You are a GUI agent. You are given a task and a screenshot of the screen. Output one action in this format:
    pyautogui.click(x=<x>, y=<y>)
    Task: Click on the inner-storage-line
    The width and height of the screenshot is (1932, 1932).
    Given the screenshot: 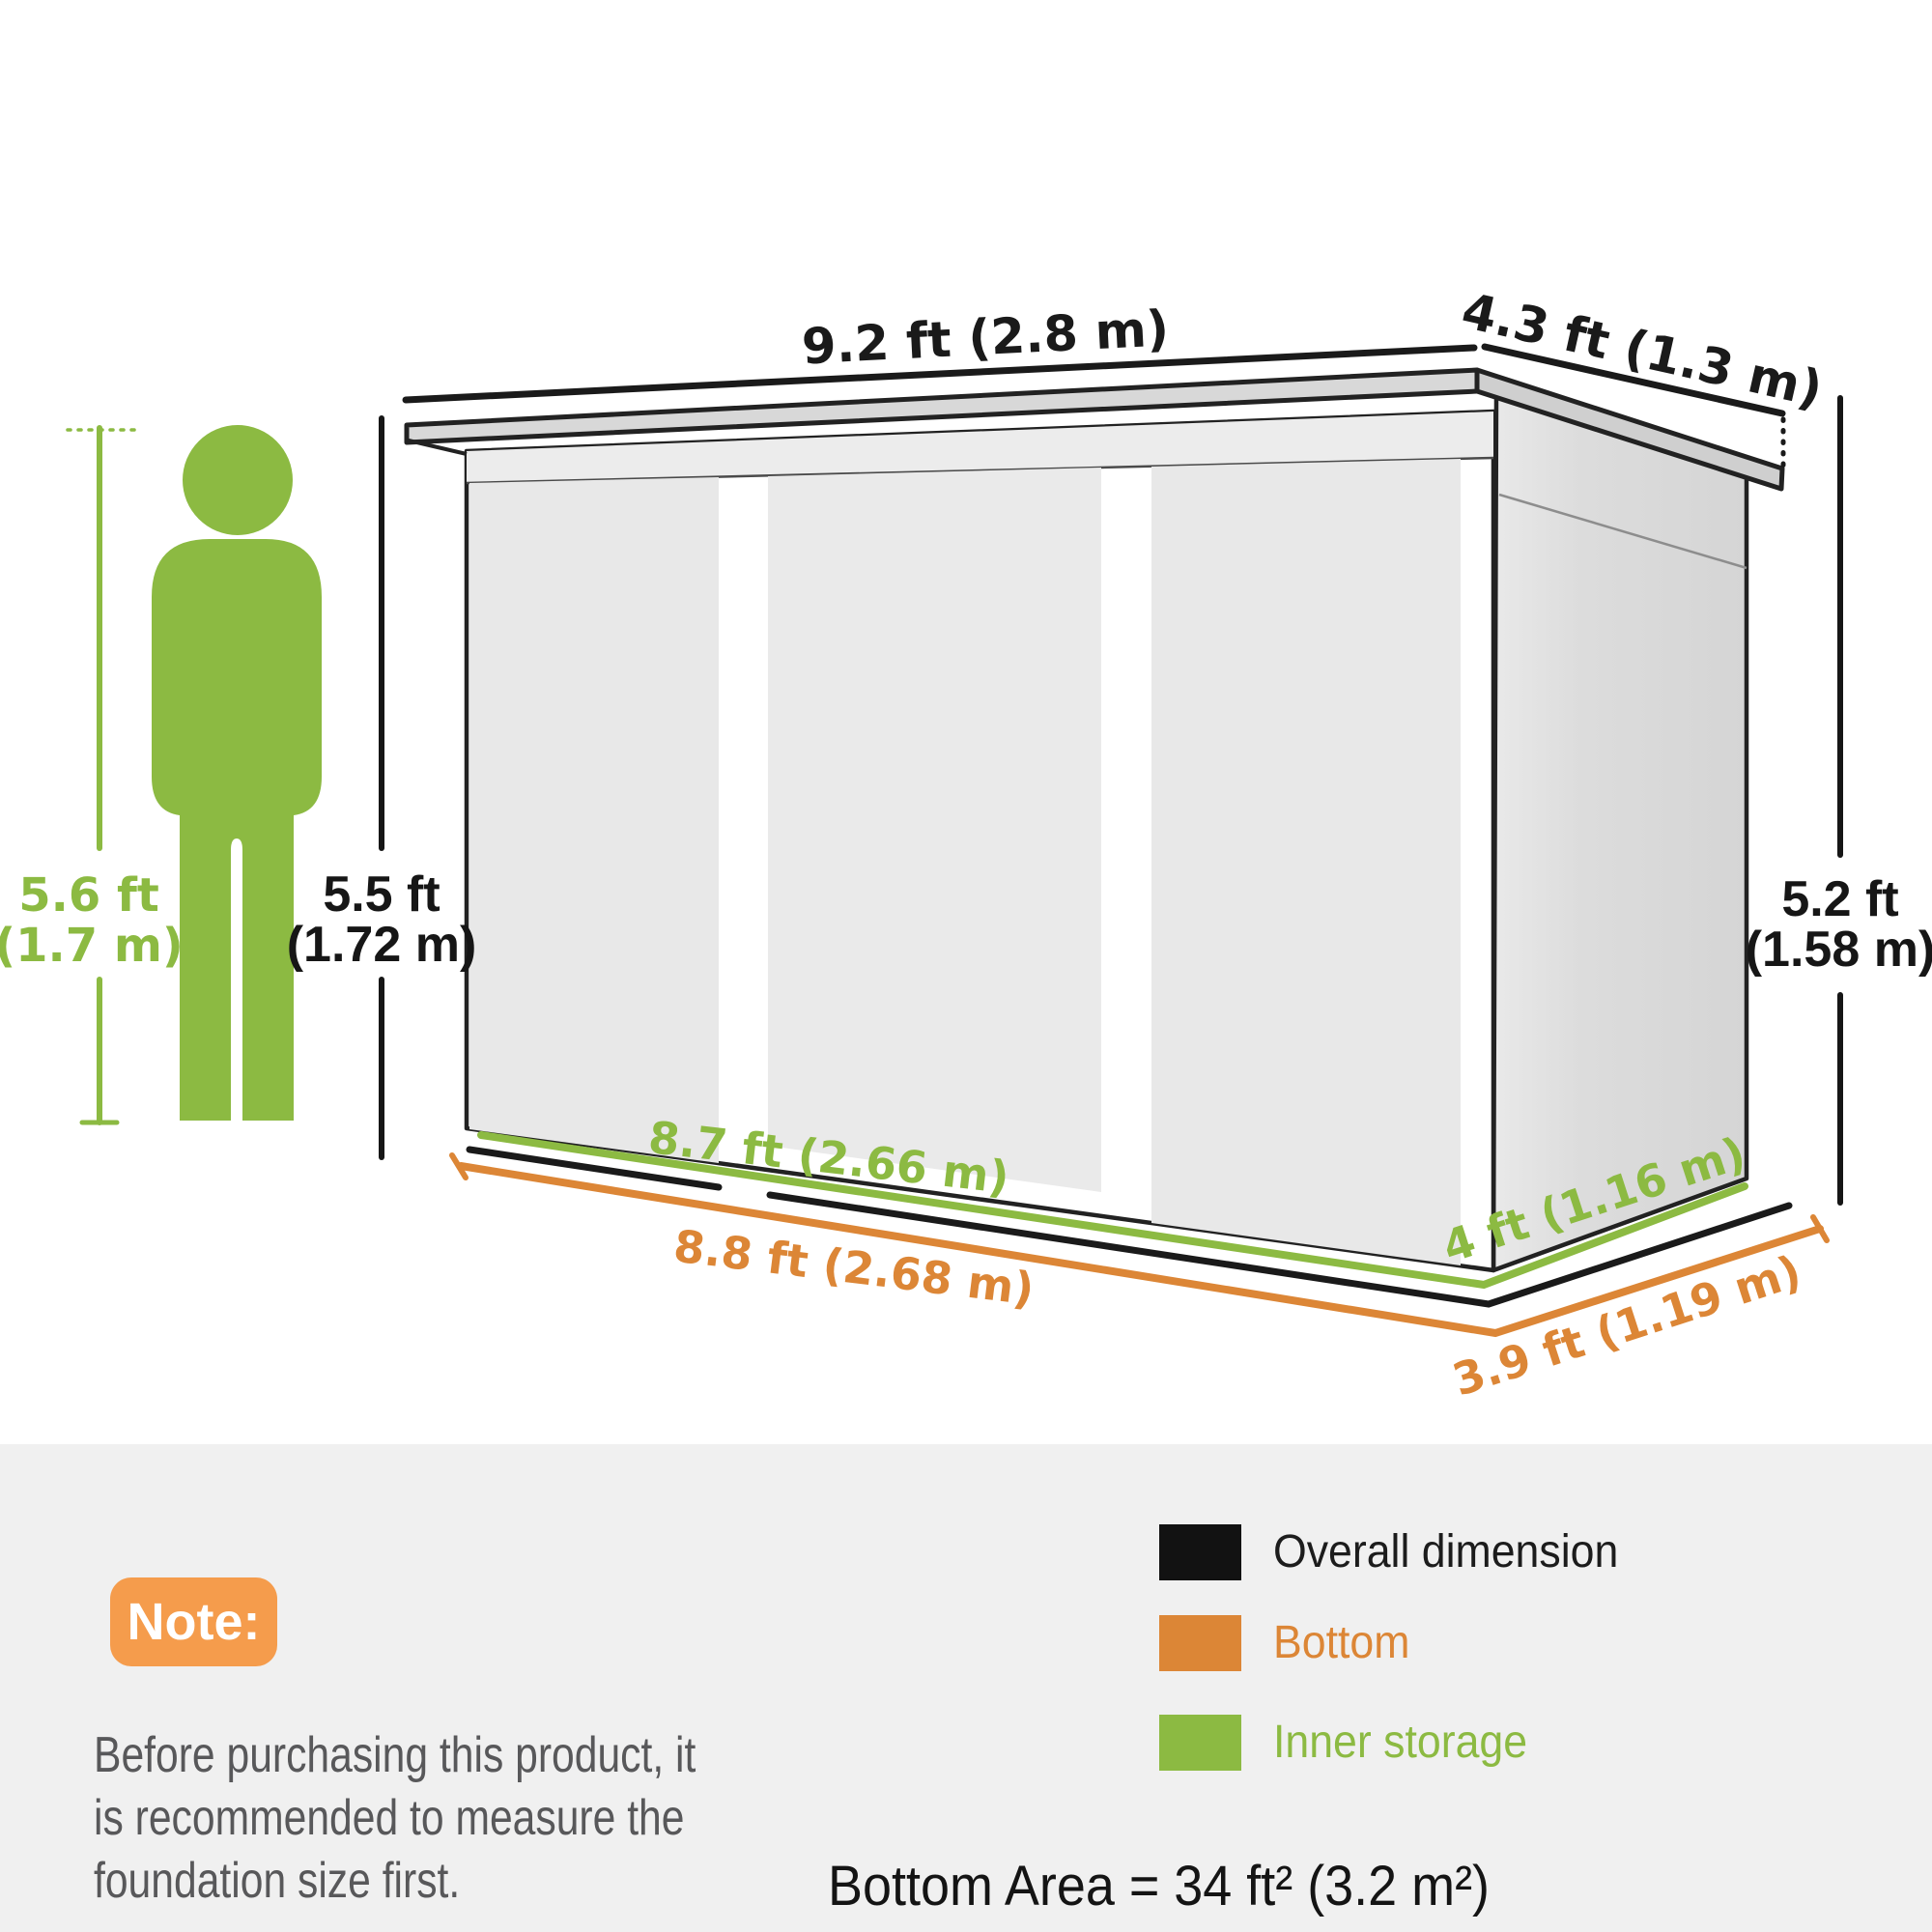 What is the action you would take?
    pyautogui.click(x=1112, y=1210)
    